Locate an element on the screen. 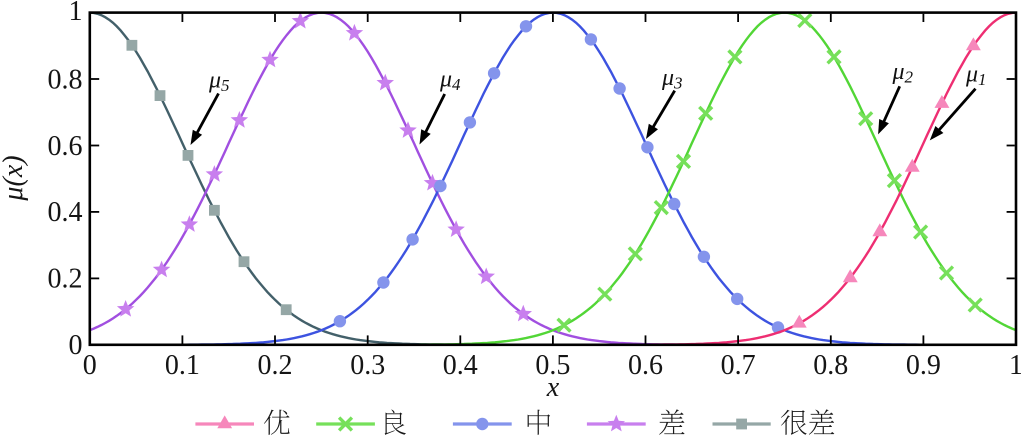 The width and height of the screenshot is (1021, 441). svg-text: 0.7 is located at coordinates (738, 365).